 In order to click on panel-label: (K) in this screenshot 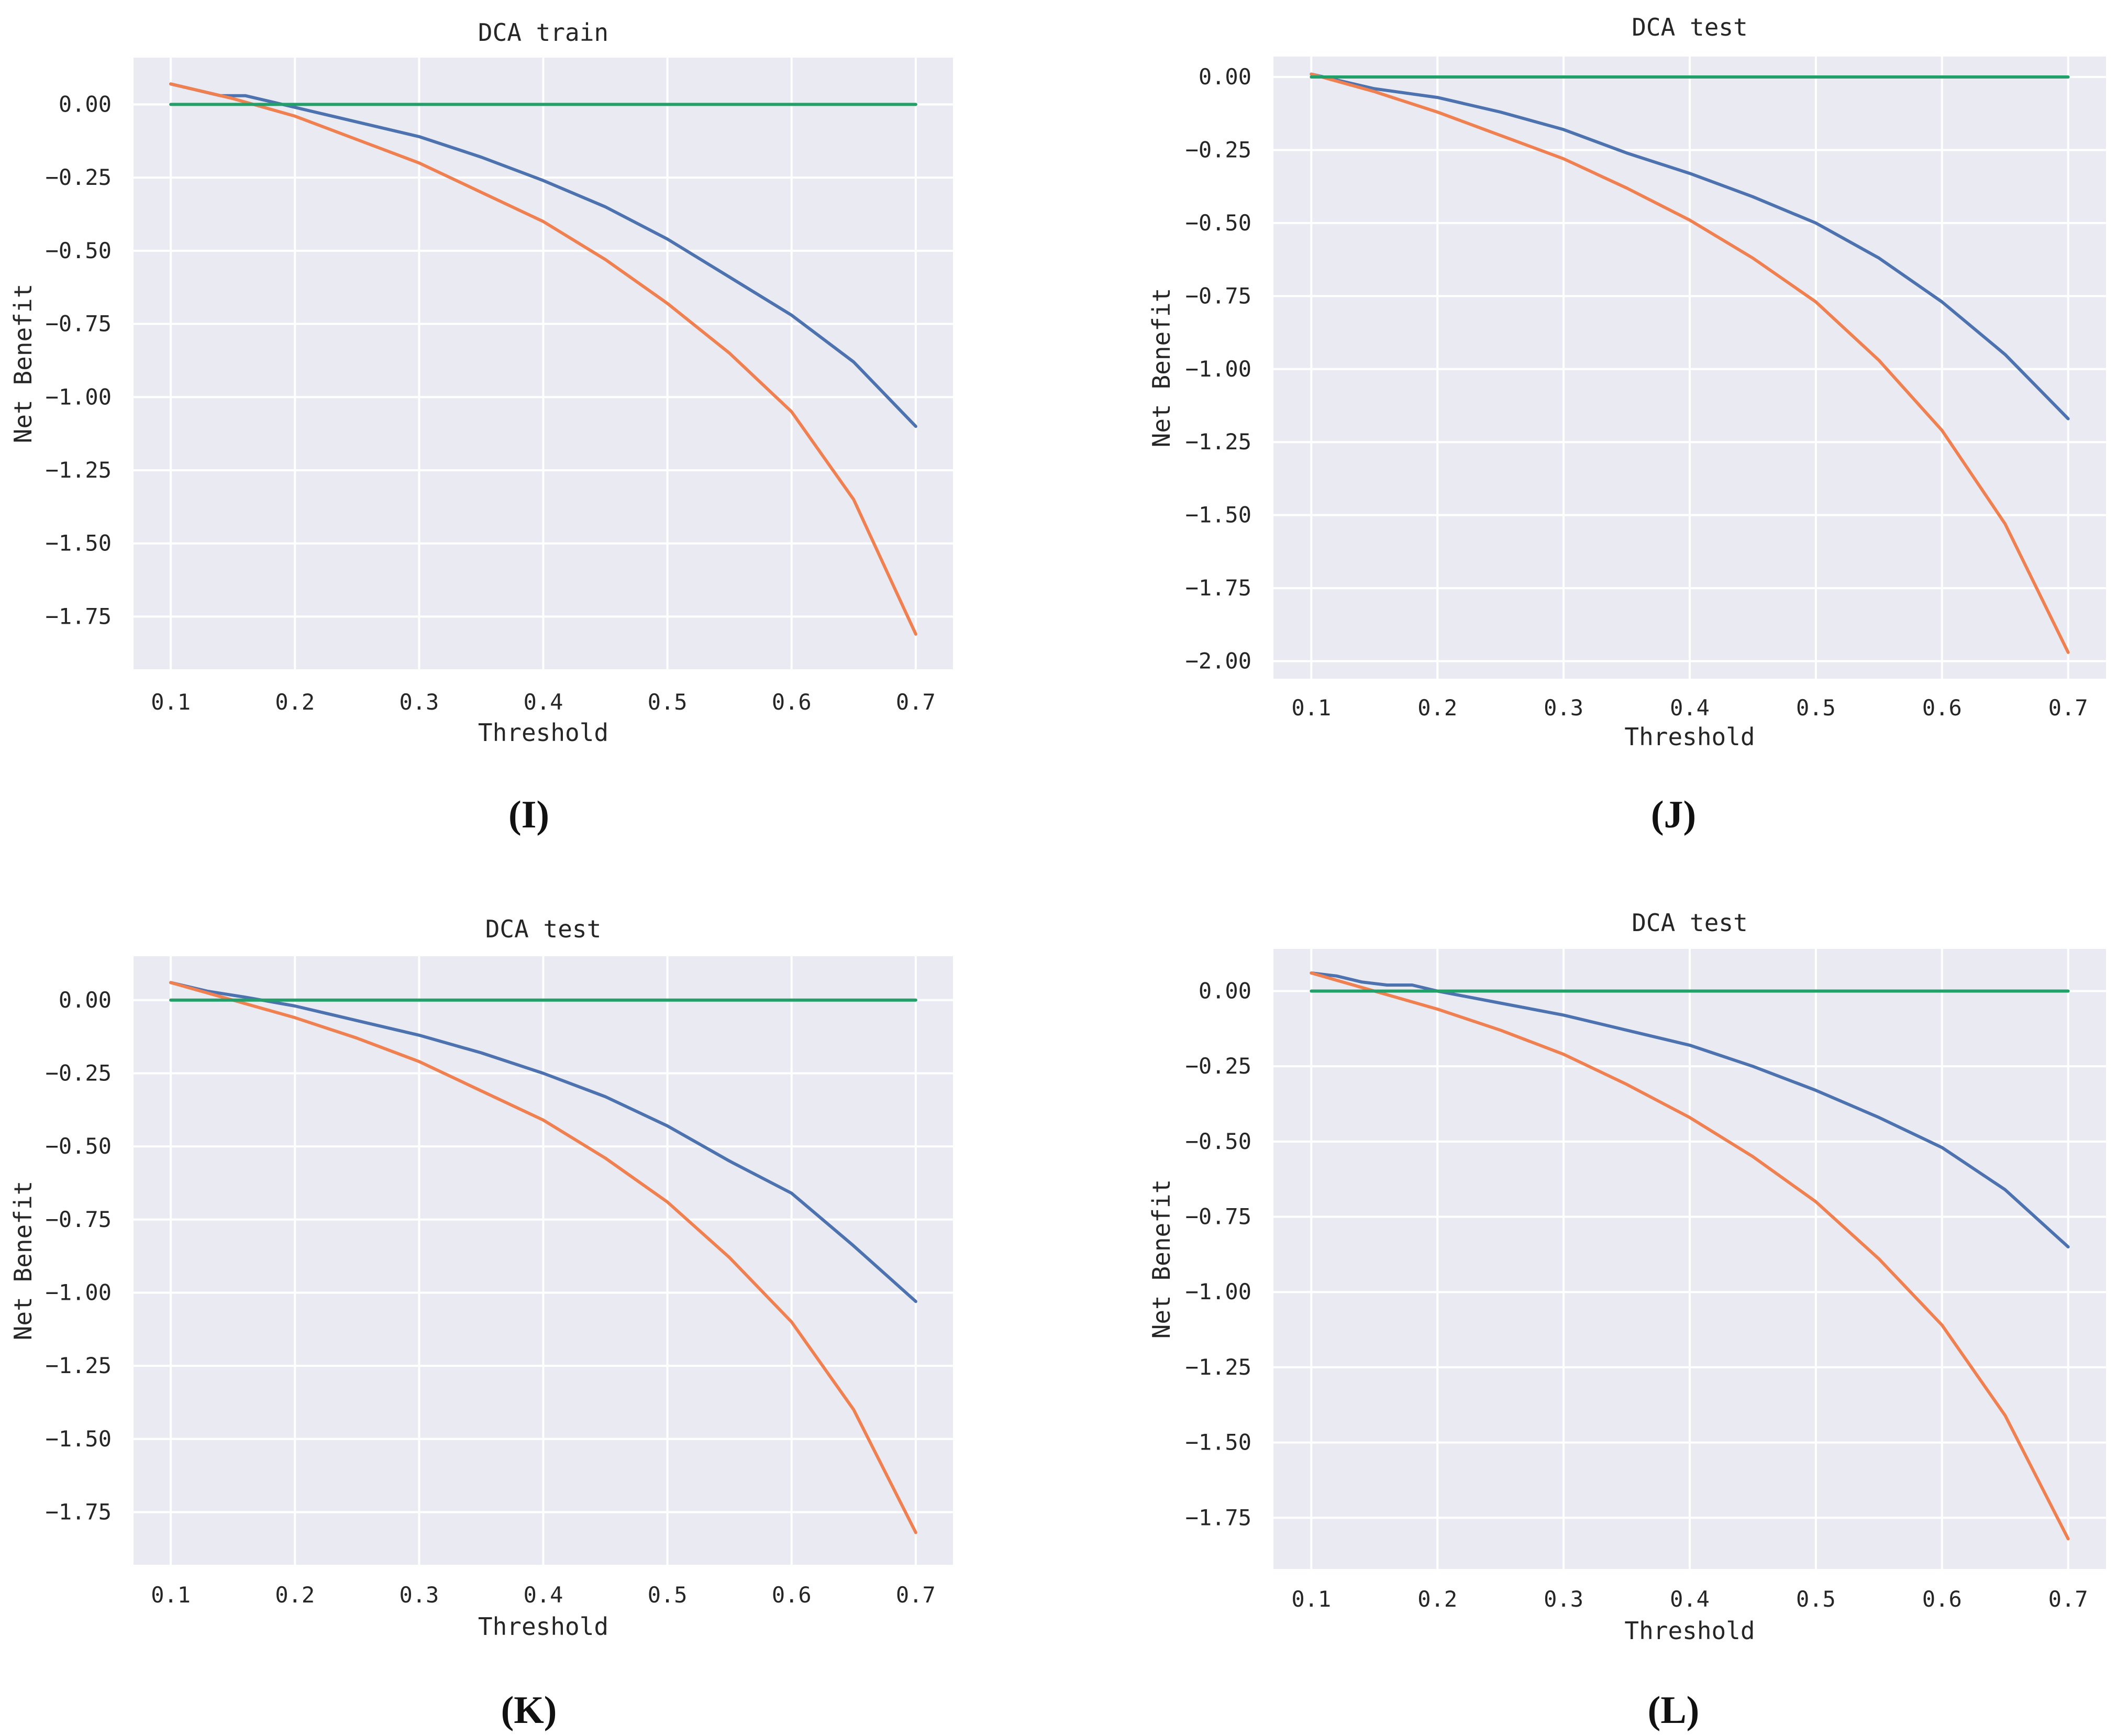, I will do `click(529, 1710)`.